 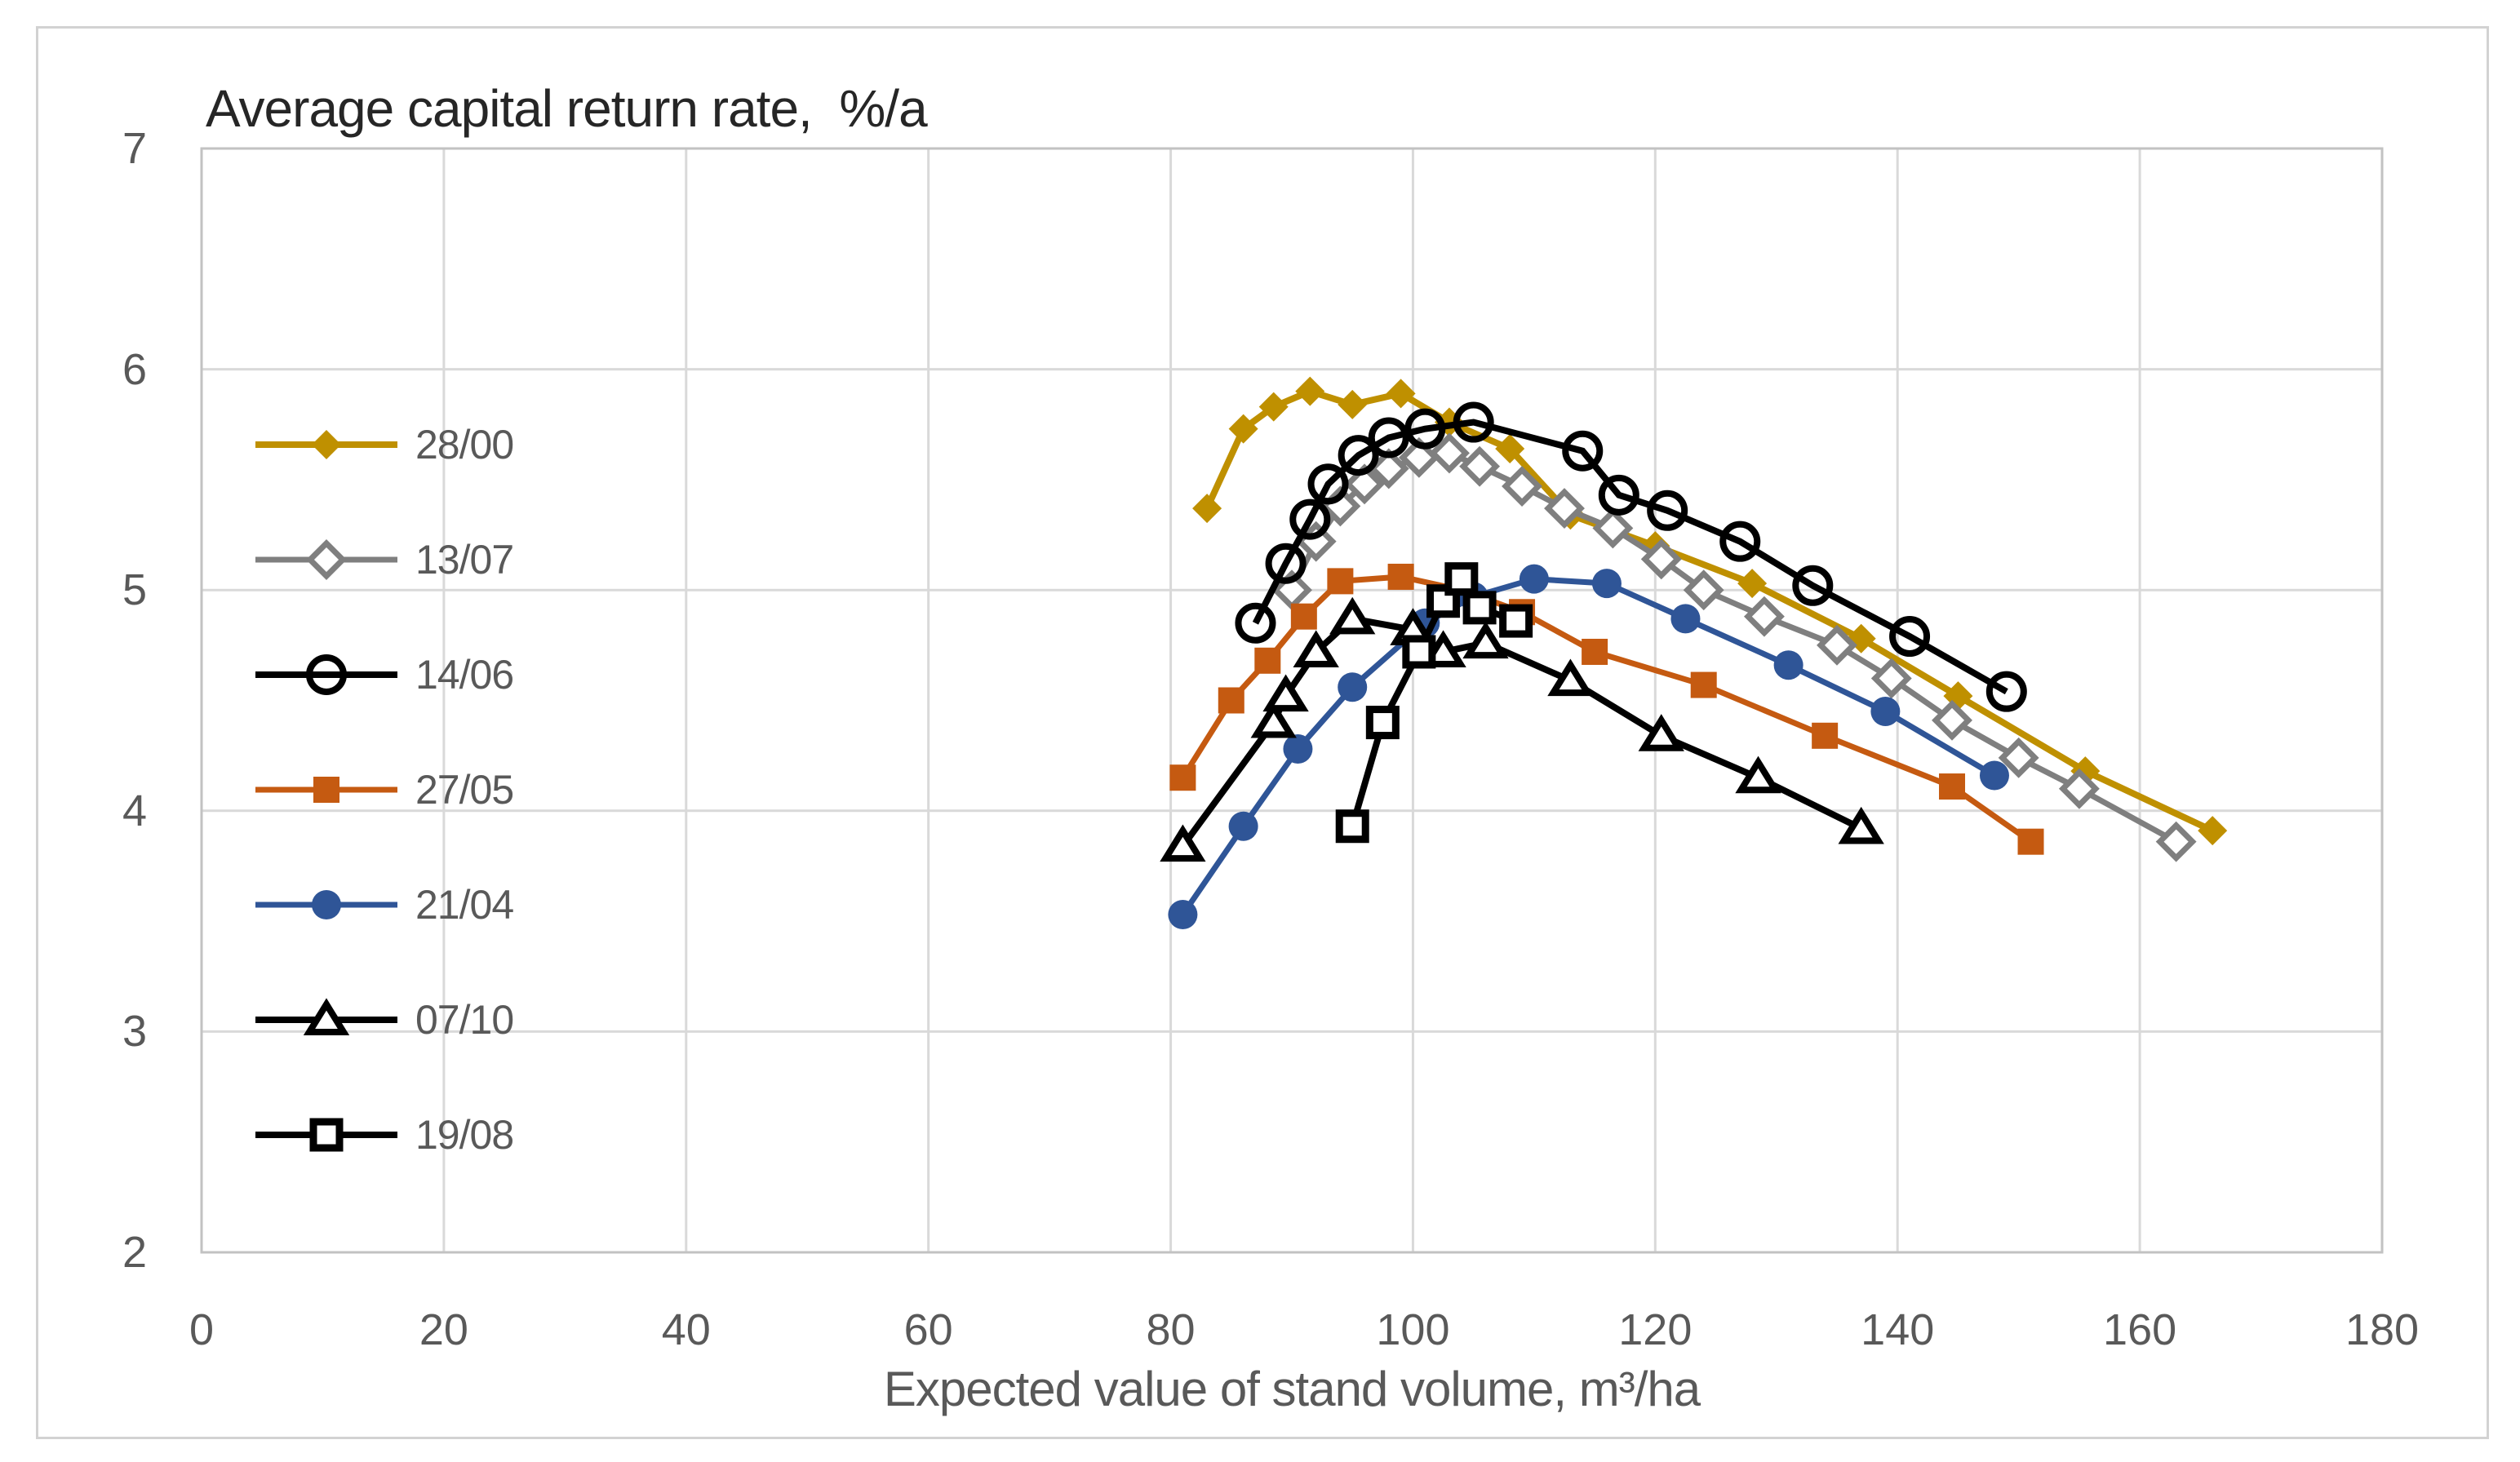 What do you see at coordinates (465, 674) in the screenshot?
I see `legend-label-14-06: 14/06` at bounding box center [465, 674].